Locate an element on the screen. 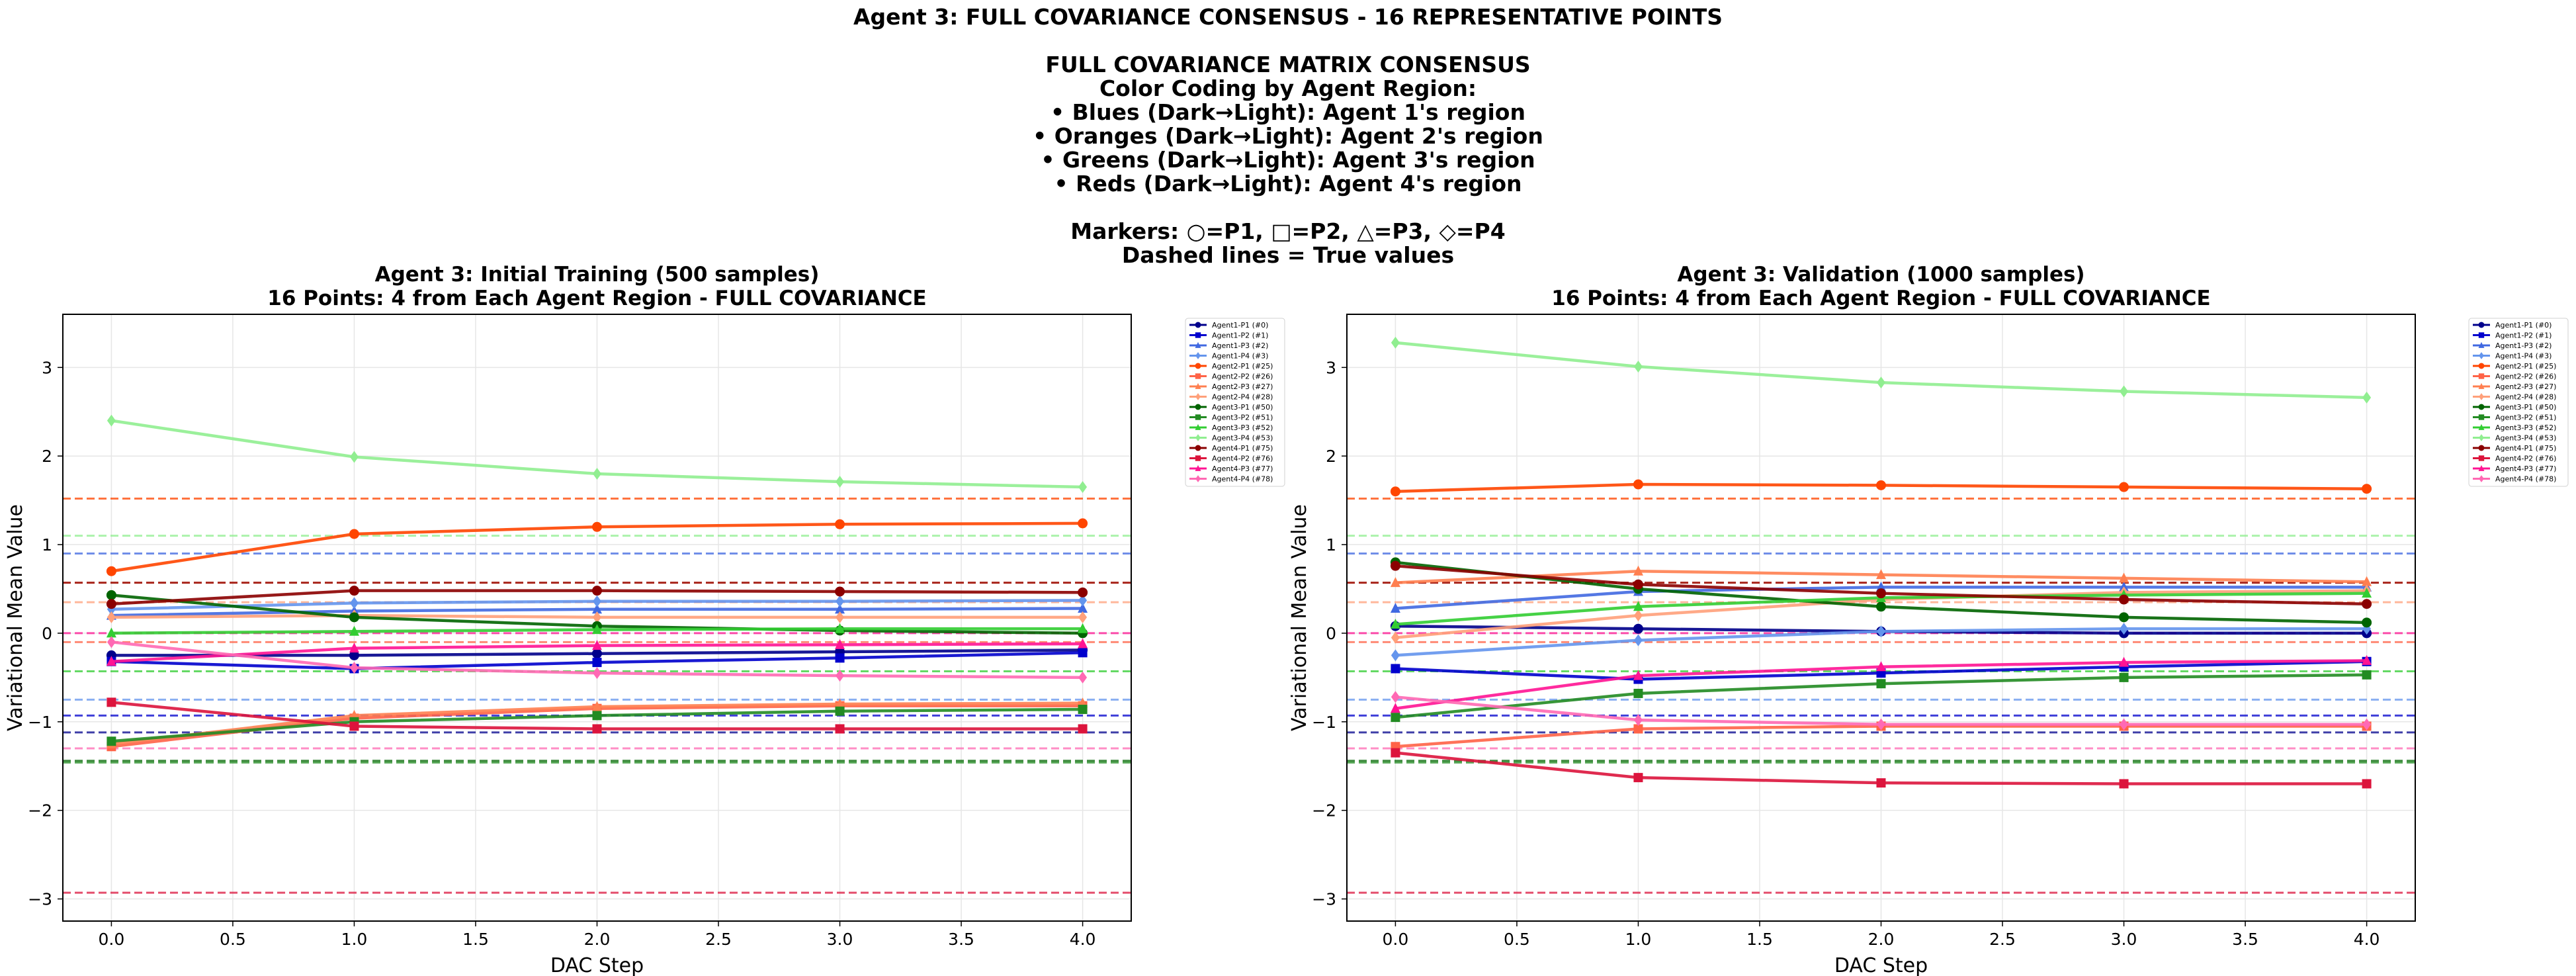 The width and height of the screenshot is (2576, 976). legend-label: Agent1-P3 (#2) is located at coordinates (2523, 345).